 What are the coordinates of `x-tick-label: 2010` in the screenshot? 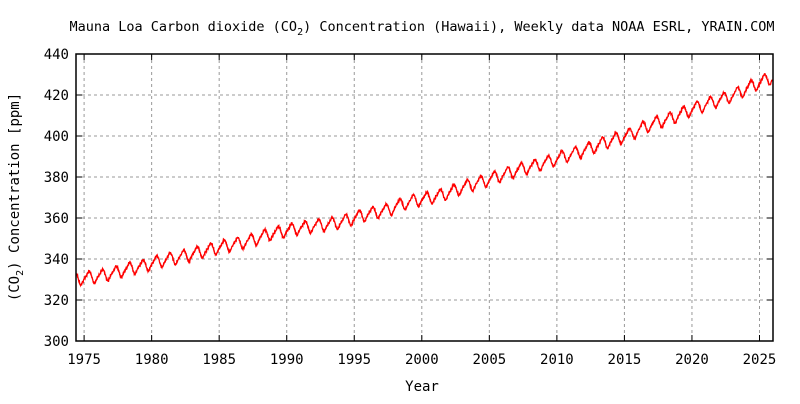 It's located at (557, 360).